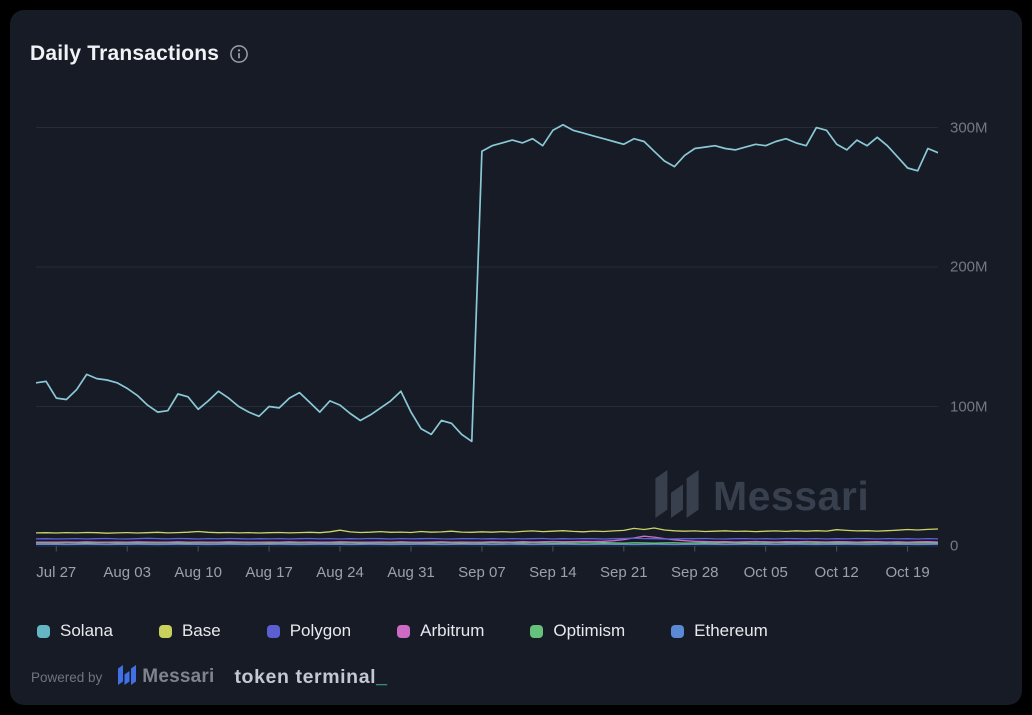 The width and height of the screenshot is (1032, 715). Describe the element at coordinates (165, 631) in the screenshot. I see `legend-swatch-base` at that location.